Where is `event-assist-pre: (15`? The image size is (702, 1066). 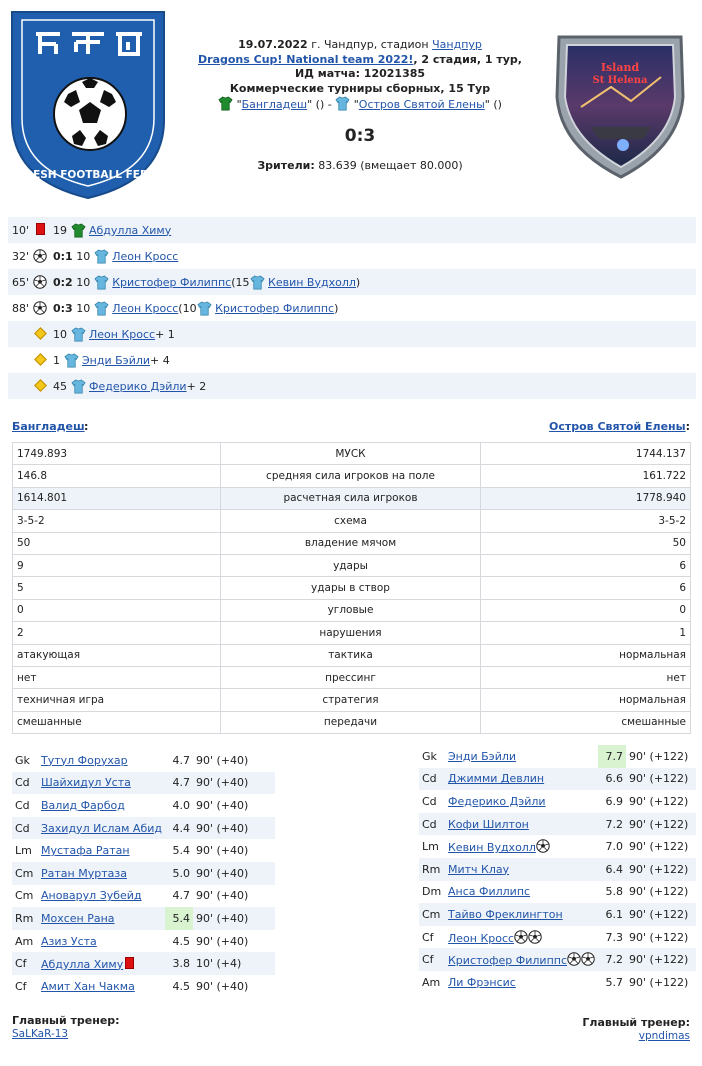
event-assist-pre: (15 is located at coordinates (240, 282).